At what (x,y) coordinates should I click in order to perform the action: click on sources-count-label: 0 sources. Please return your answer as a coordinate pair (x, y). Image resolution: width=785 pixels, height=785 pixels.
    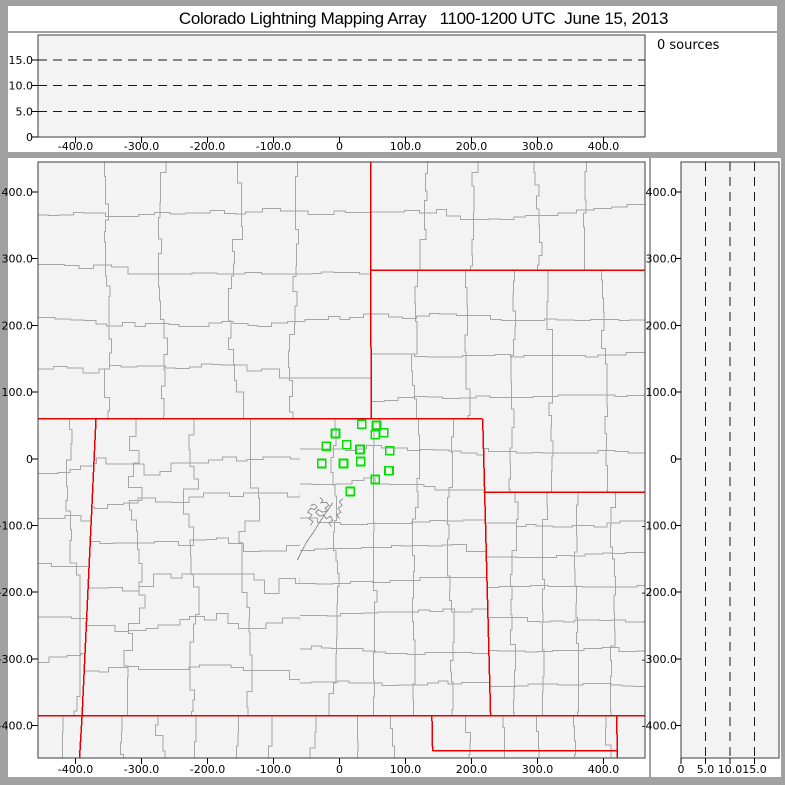
    Looking at the image, I should click on (688, 45).